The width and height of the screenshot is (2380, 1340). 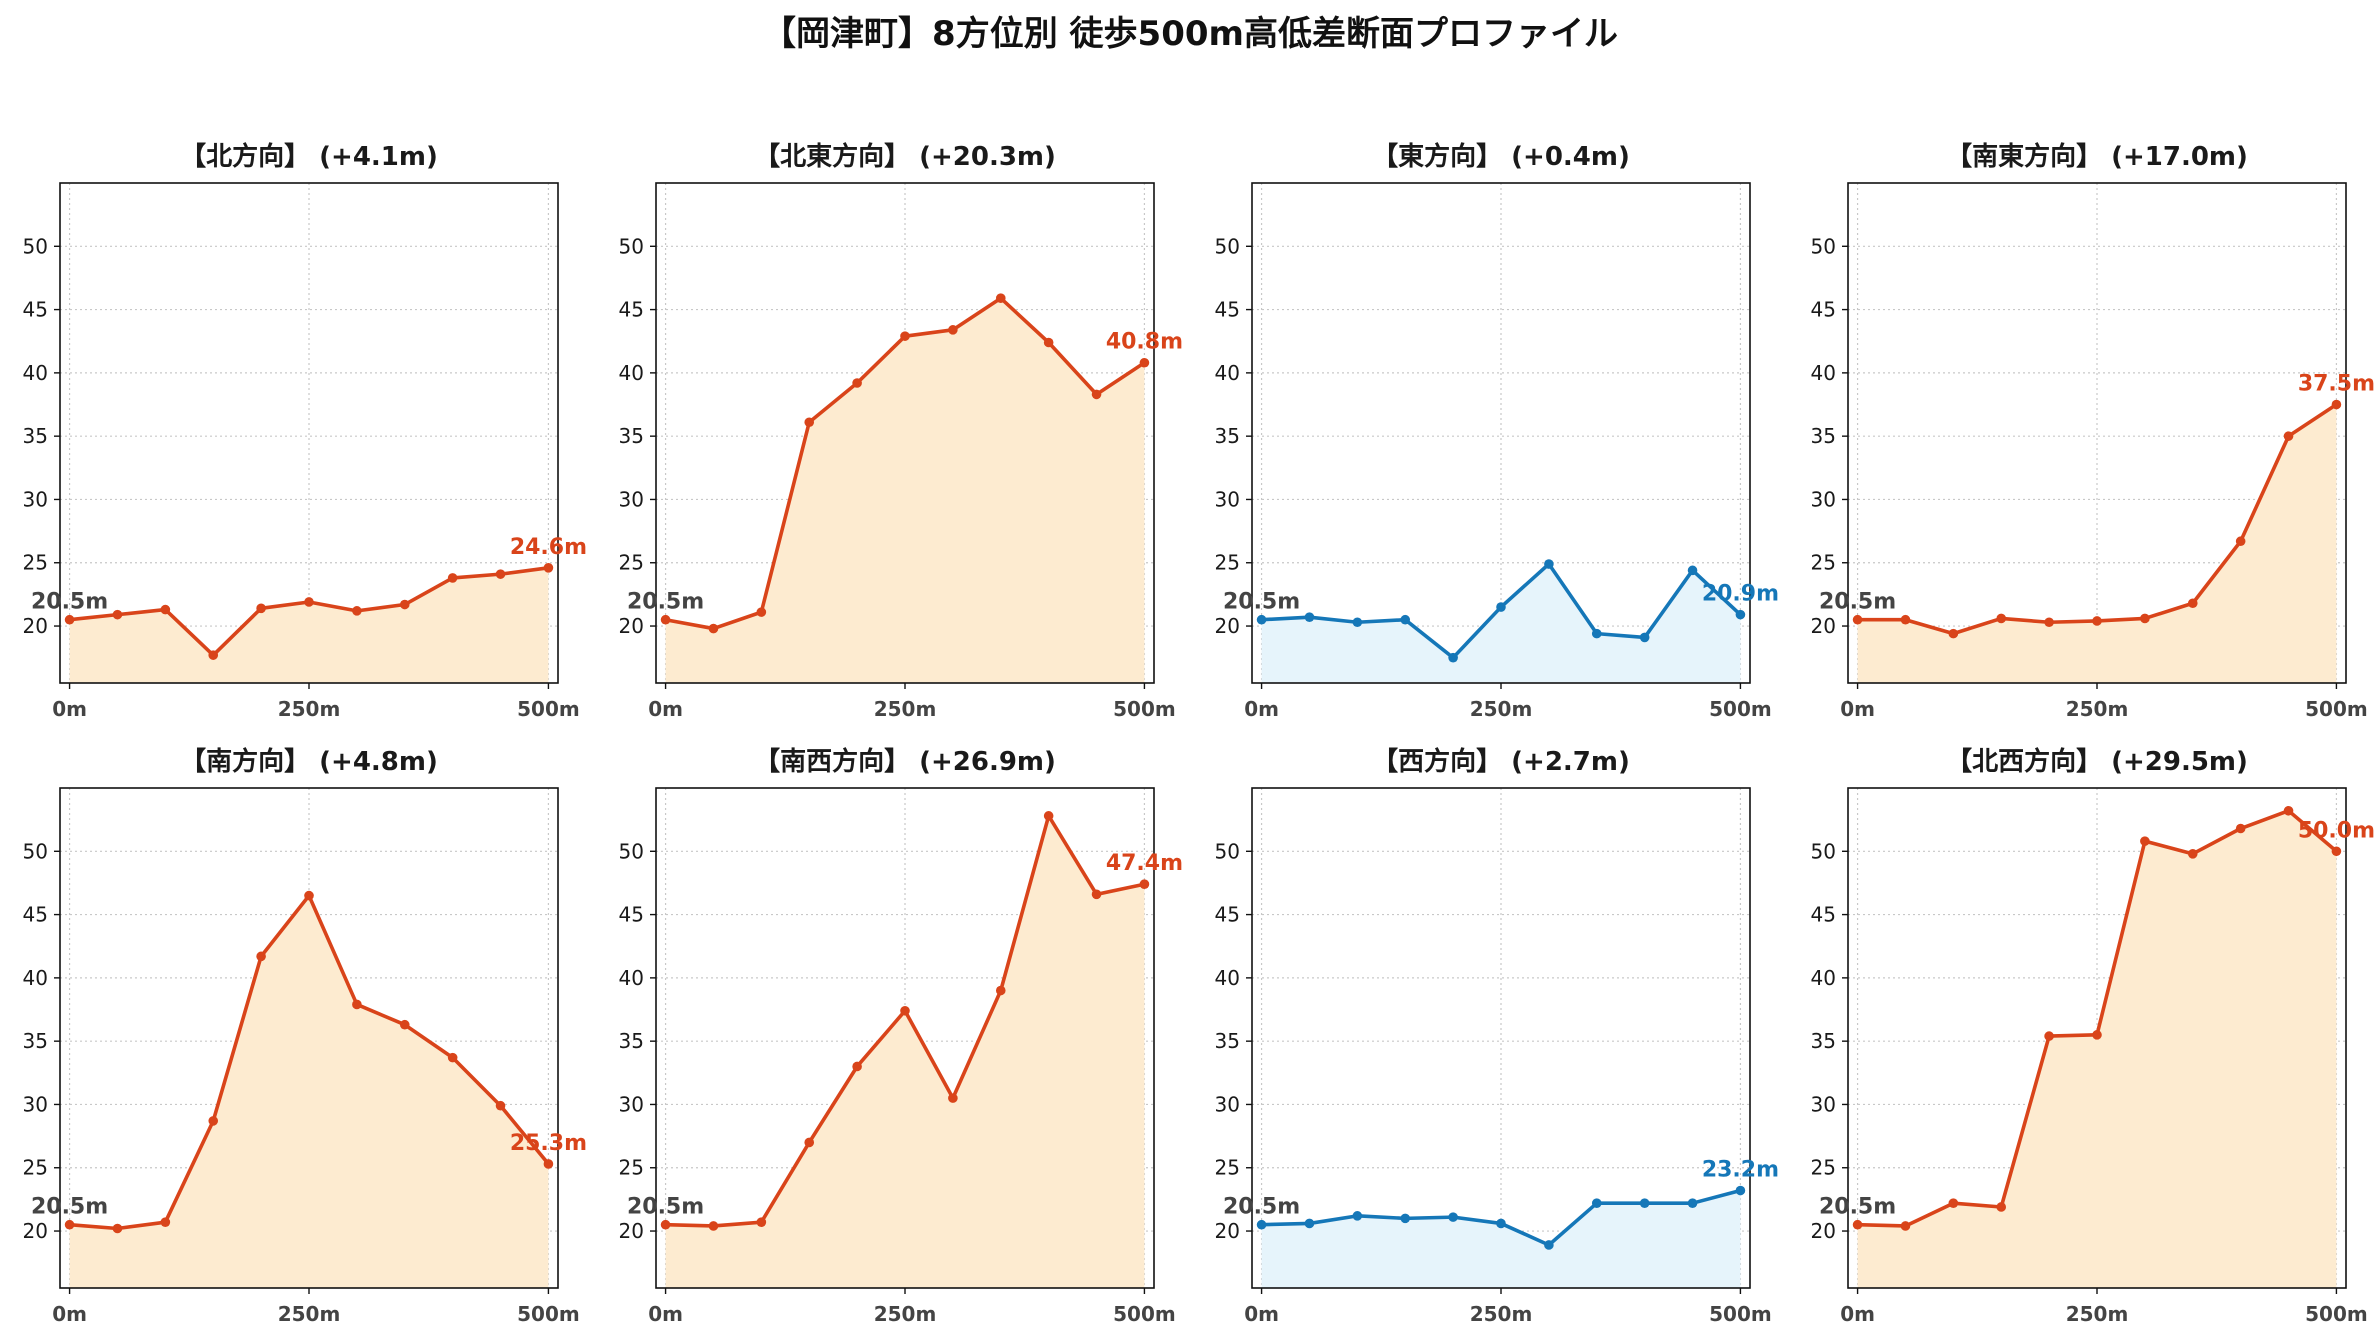 I want to click on subplot-title: 【西方向】 (+2.7m), so click(x=1501, y=761).